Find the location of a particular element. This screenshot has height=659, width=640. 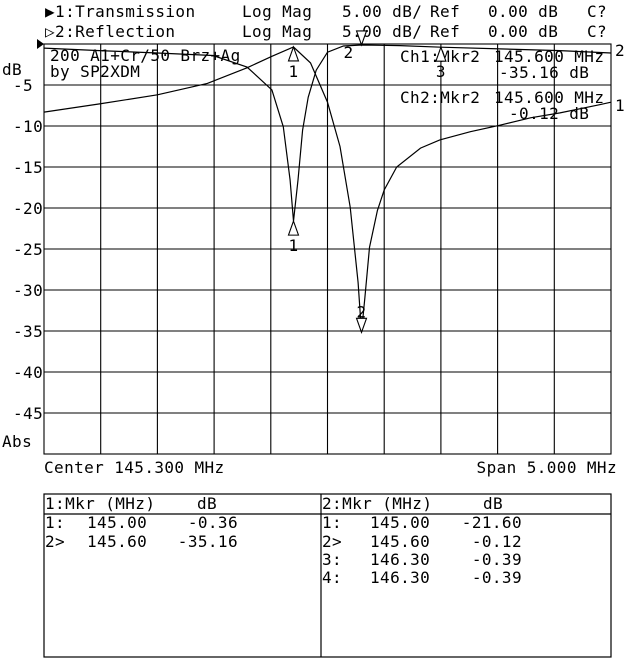

marker-value: -0.12 is located at coordinates (497, 541).